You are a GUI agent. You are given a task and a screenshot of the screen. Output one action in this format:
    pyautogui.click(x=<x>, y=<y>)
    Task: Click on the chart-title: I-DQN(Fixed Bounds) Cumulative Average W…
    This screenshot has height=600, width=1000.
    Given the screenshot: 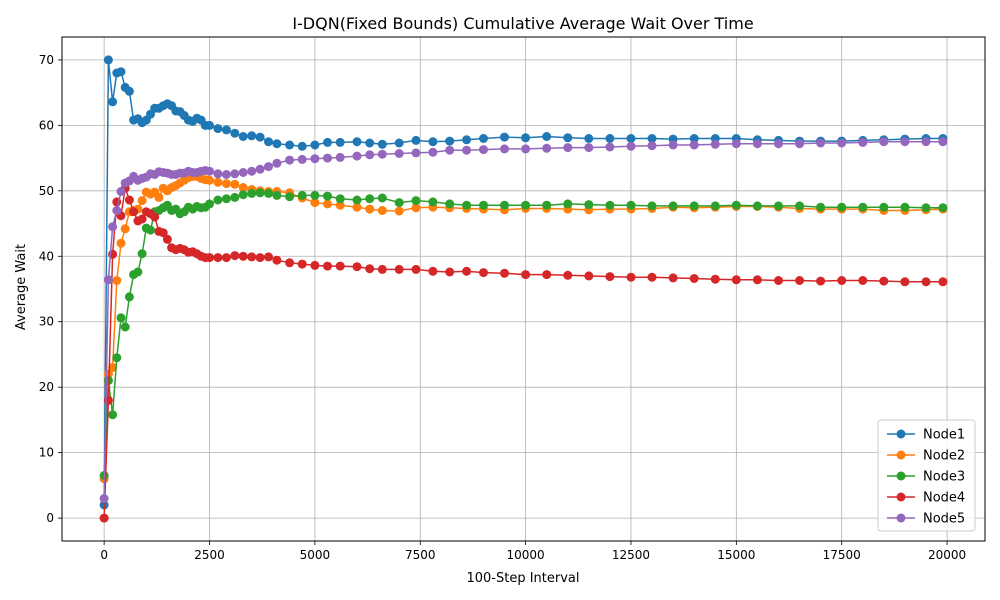 What is the action you would take?
    pyautogui.click(x=522, y=23)
    